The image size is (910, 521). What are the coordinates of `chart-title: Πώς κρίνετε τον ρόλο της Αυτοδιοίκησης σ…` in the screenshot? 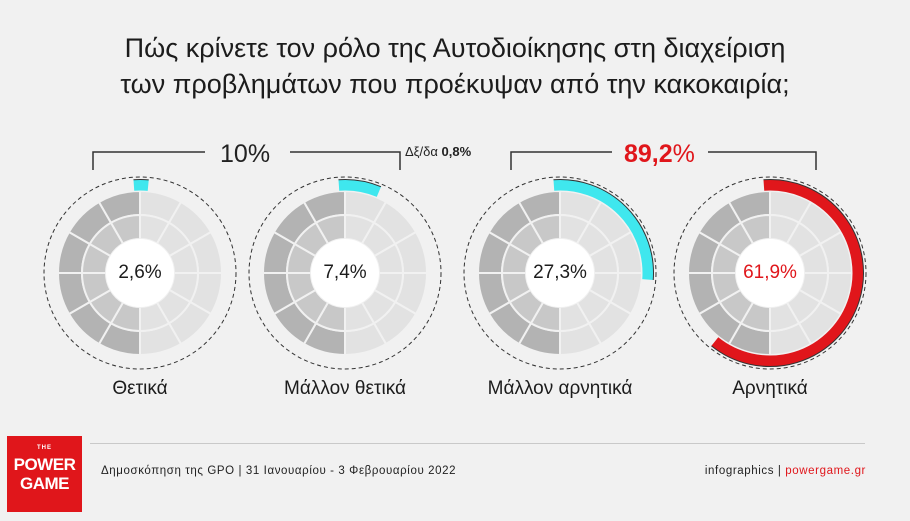 It's located at (455, 66).